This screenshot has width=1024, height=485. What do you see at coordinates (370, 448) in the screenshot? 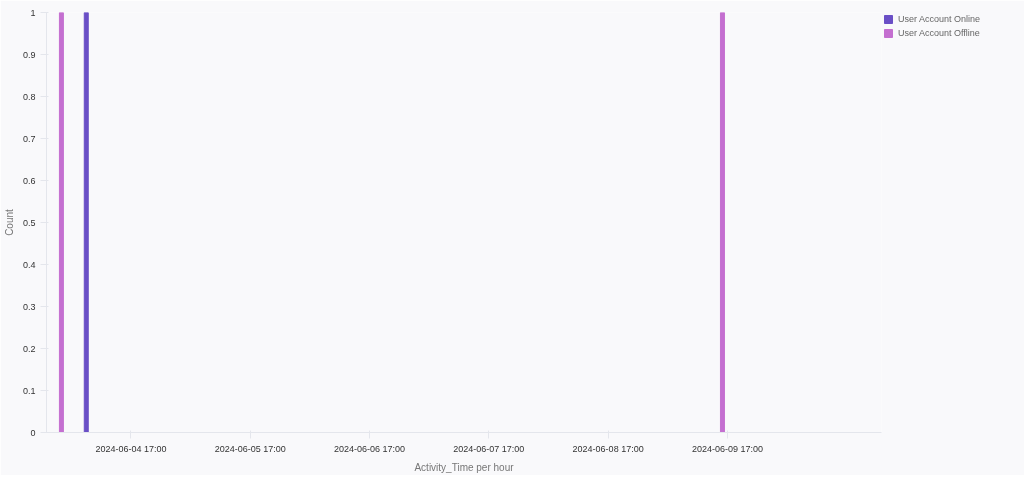
I see `x-tick-label: 2024-06-06 17:00` at bounding box center [370, 448].